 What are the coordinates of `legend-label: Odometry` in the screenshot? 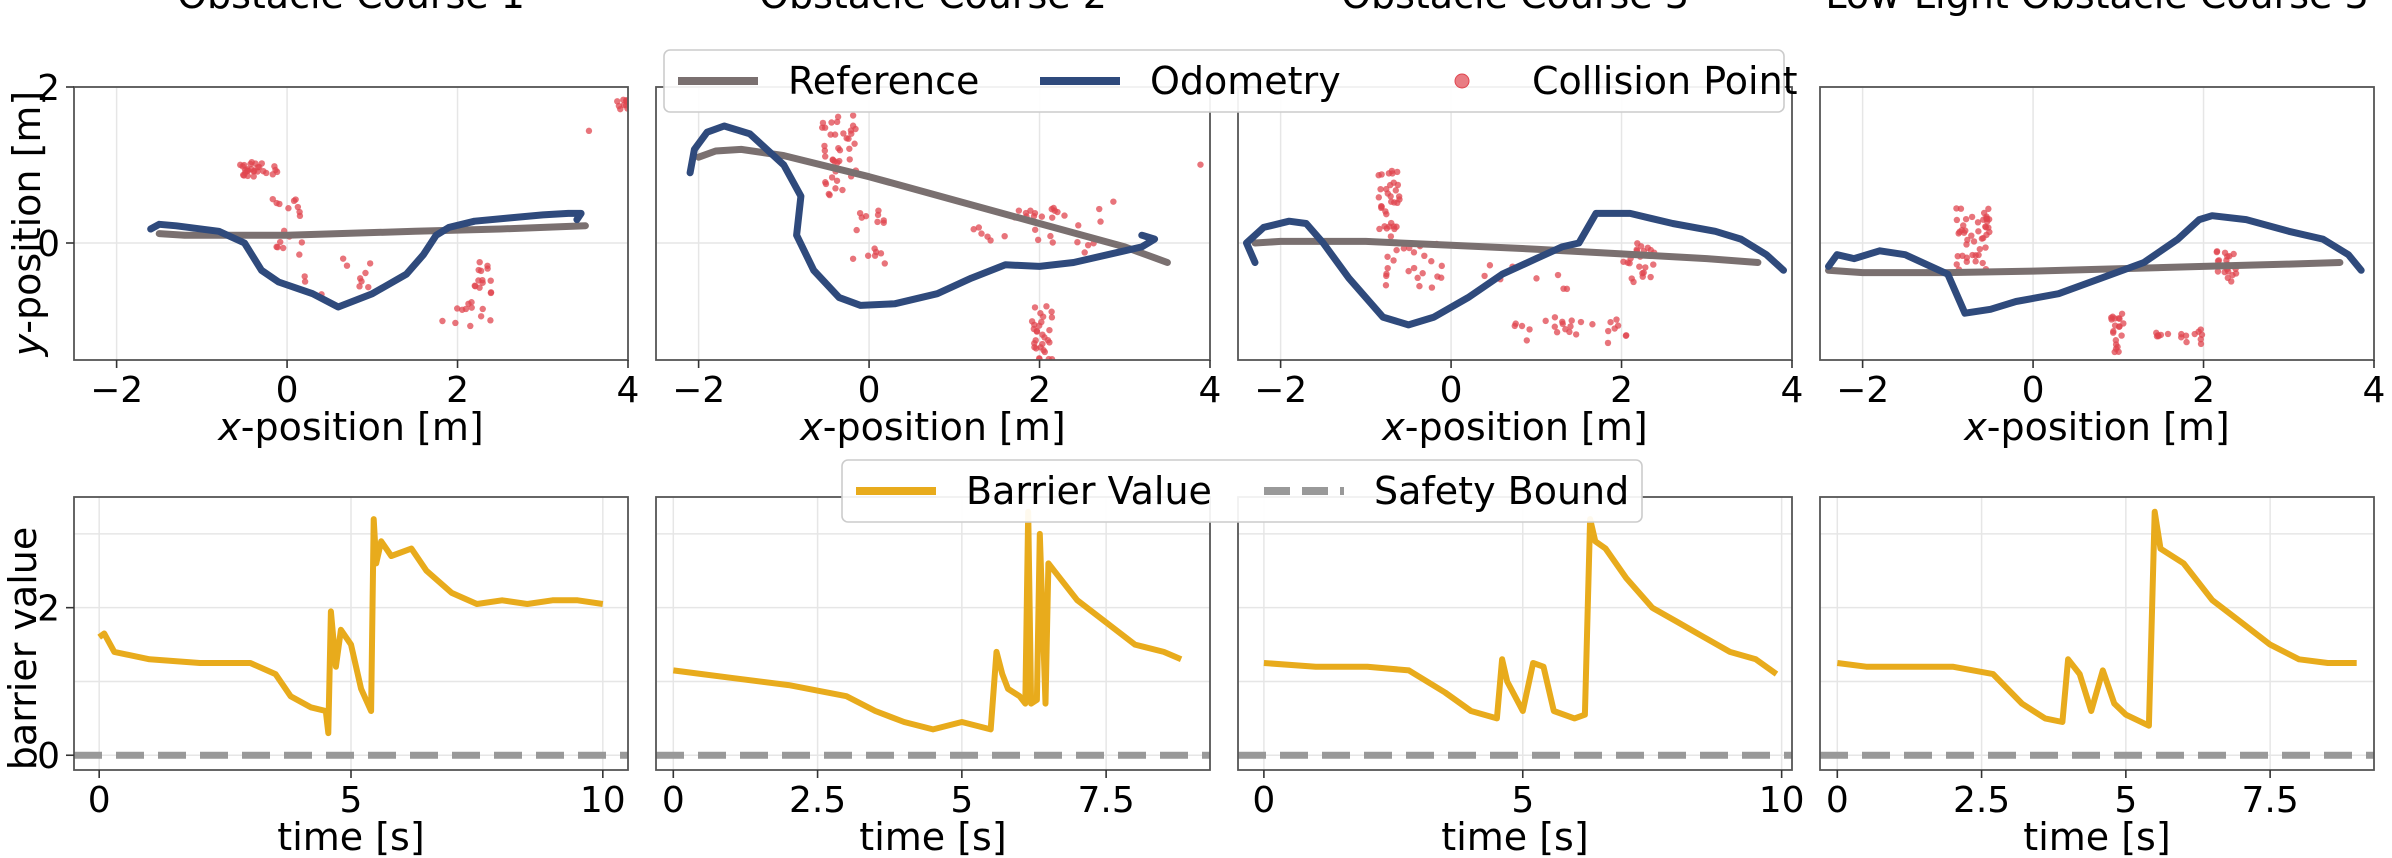 It's located at (1245, 81).